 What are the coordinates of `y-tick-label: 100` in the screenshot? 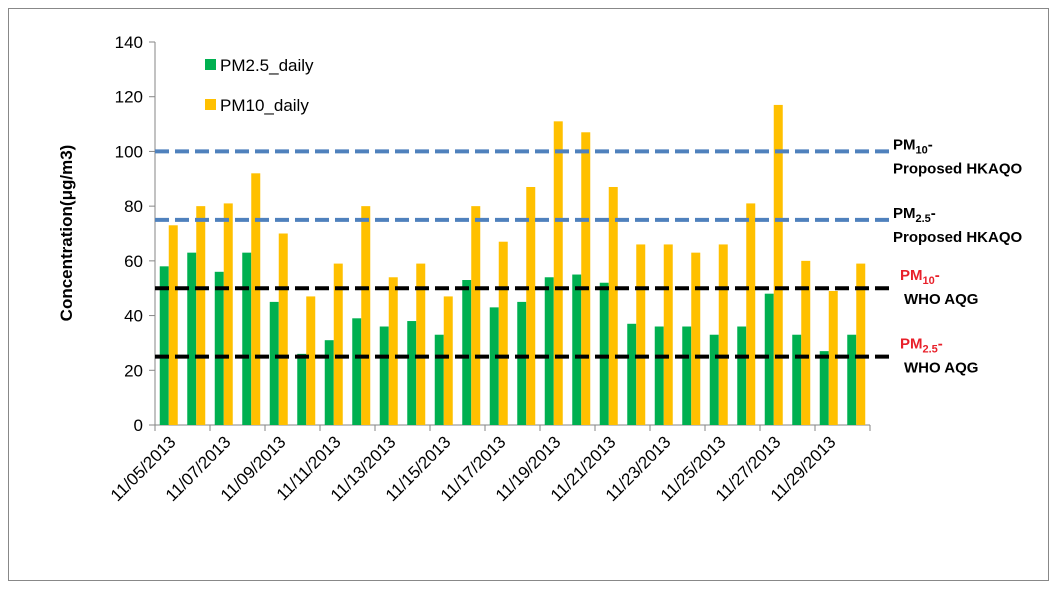 It's located at (129, 151).